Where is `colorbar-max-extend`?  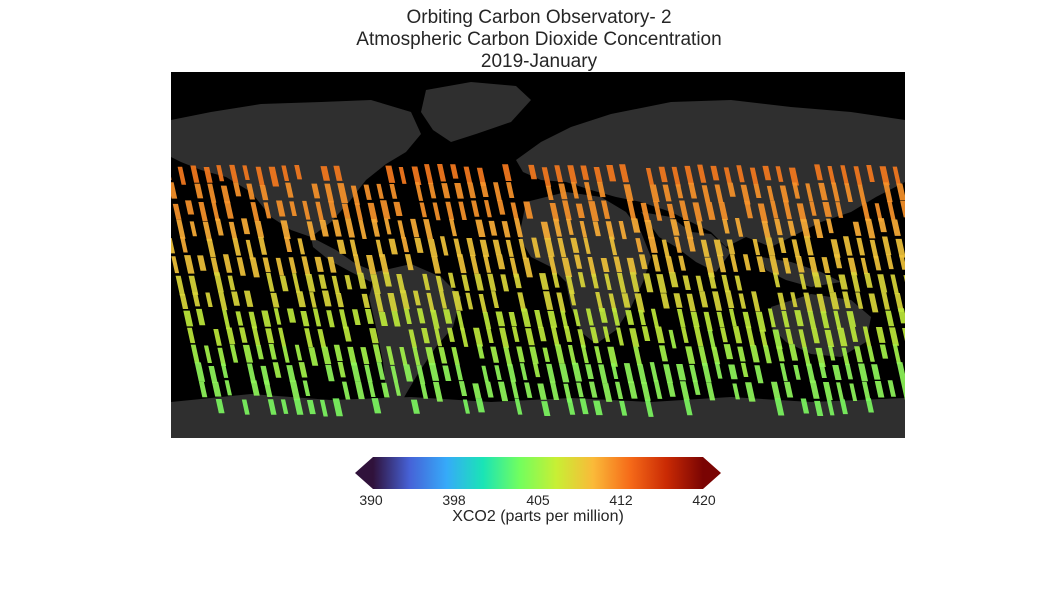 colorbar-max-extend is located at coordinates (712, 473).